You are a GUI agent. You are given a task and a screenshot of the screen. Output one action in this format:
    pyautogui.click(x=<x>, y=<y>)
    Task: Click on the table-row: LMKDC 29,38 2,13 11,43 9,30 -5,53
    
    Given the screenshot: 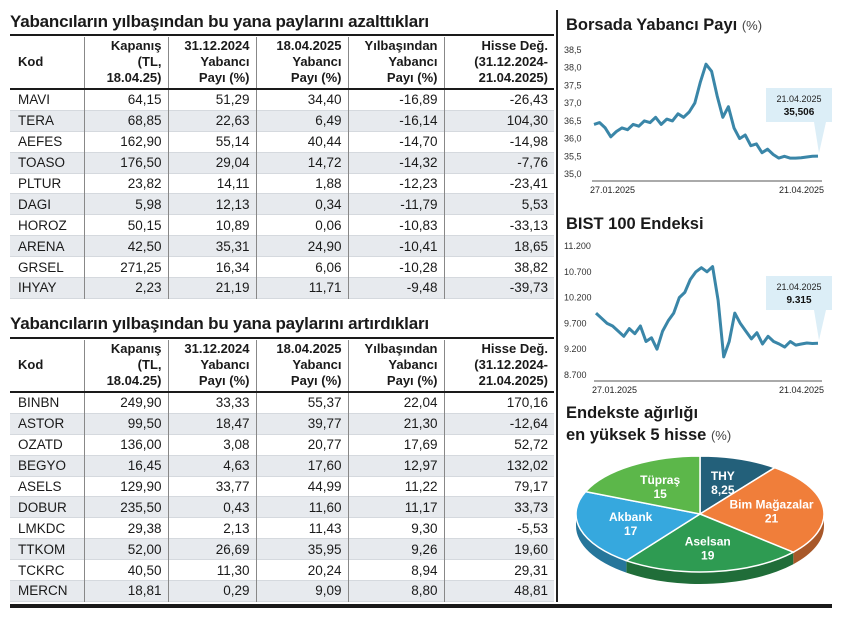 What is the action you would take?
    pyautogui.click(x=282, y=528)
    